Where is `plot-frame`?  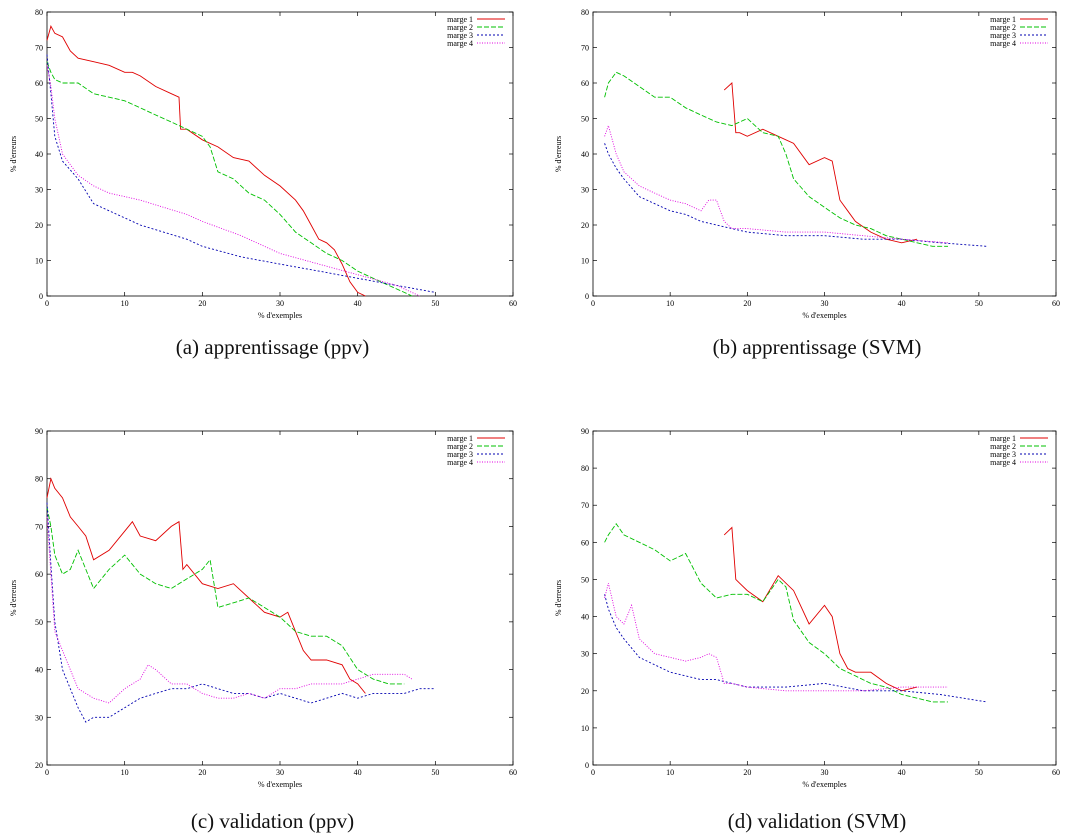 plot-frame is located at coordinates (280, 154).